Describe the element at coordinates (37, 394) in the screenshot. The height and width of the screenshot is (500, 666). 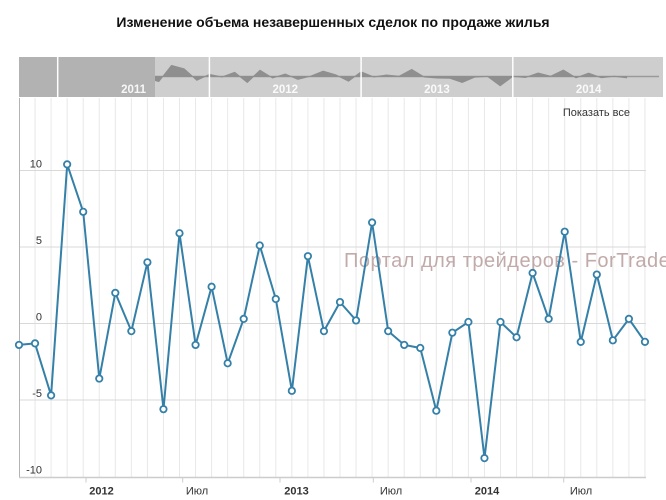
I see `y-axis-label: -5` at that location.